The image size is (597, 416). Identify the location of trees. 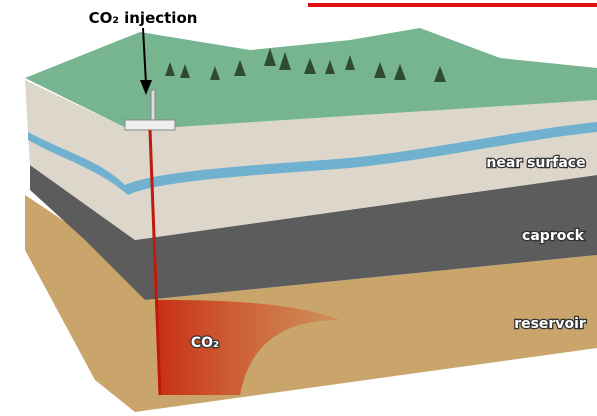
(305, 65).